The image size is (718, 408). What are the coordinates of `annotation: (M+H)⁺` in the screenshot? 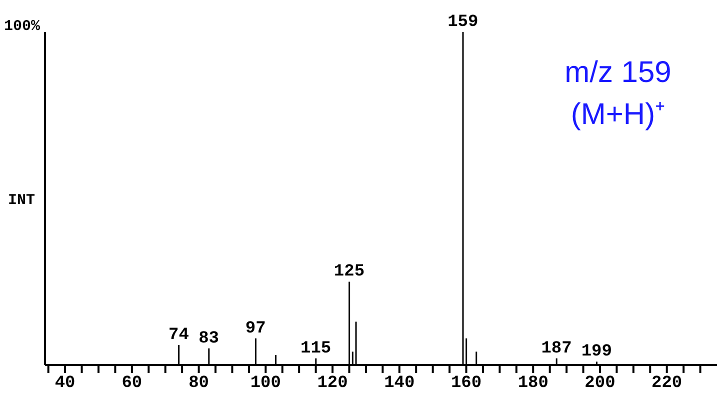 It's located at (618, 114).